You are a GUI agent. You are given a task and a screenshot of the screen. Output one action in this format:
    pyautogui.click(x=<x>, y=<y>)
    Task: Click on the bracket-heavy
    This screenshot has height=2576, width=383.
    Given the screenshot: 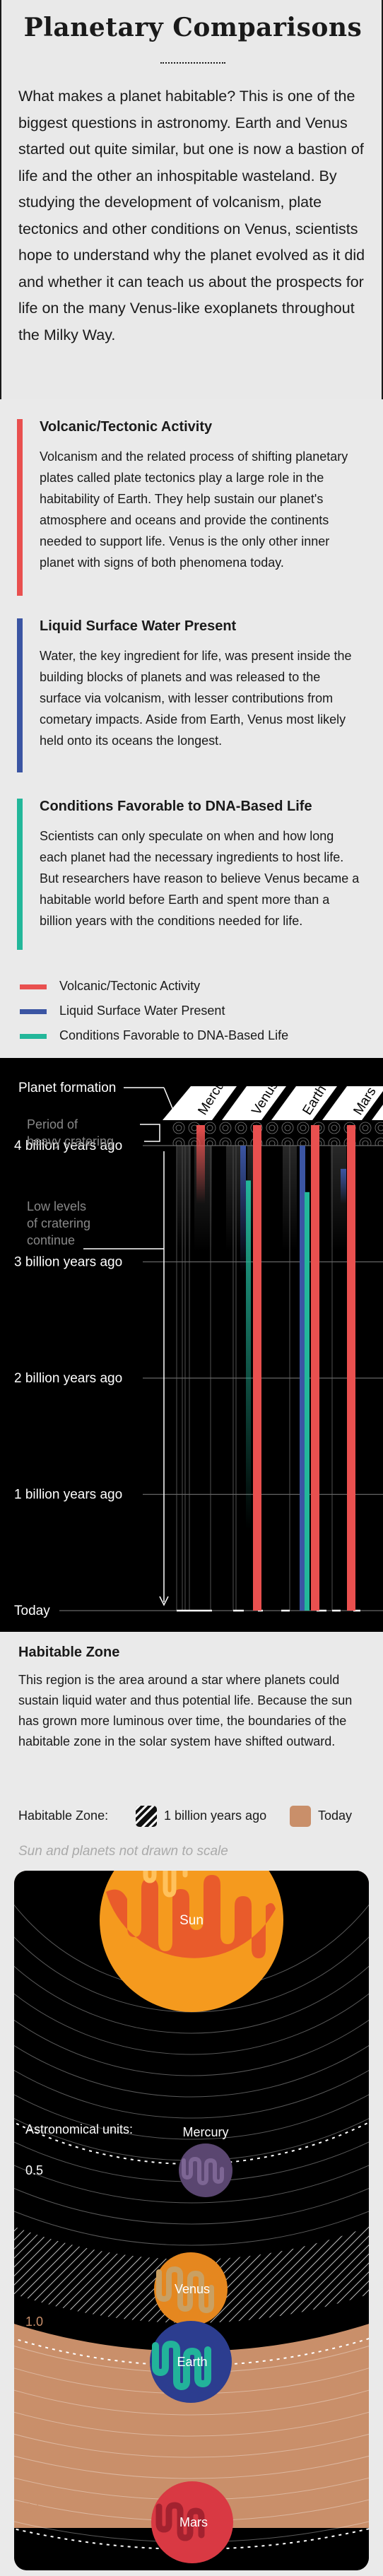 What is the action you would take?
    pyautogui.click(x=150, y=1133)
    